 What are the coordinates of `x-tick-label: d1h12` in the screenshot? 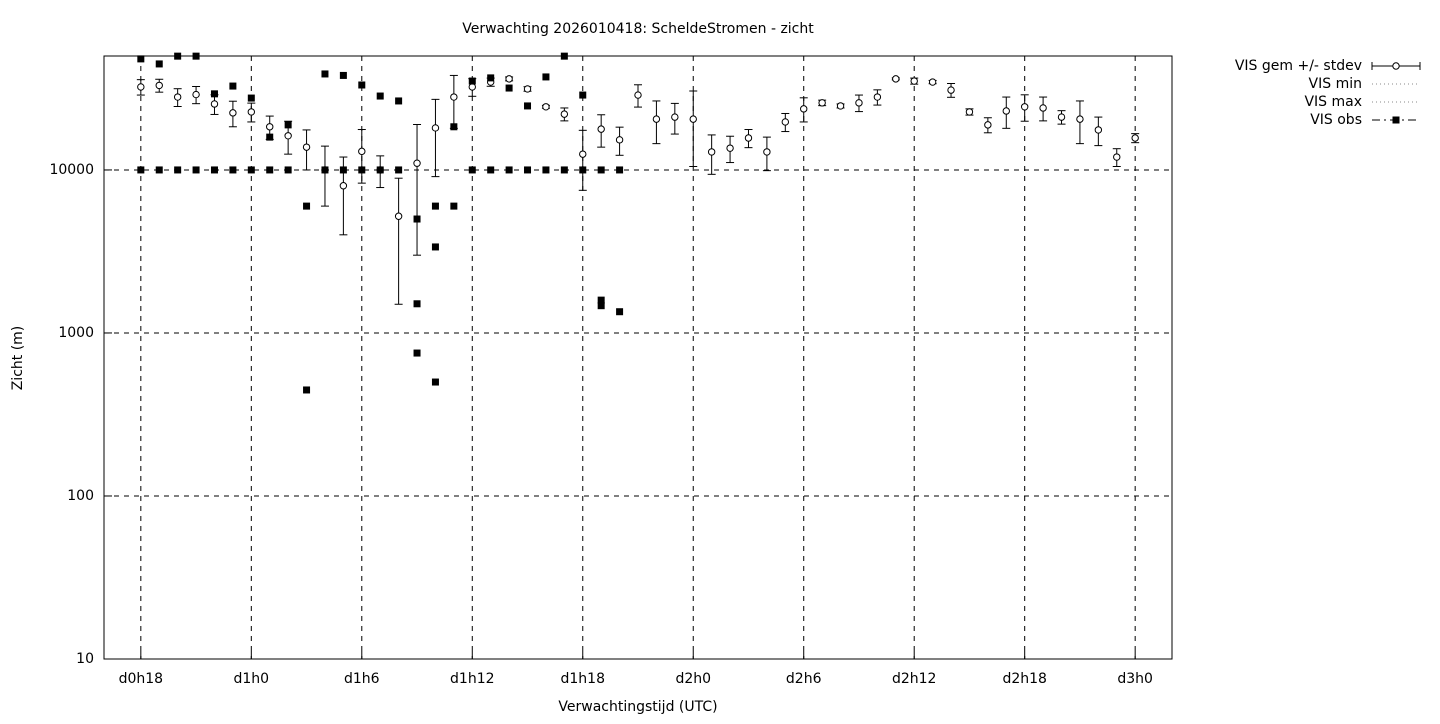 It's located at (472, 679).